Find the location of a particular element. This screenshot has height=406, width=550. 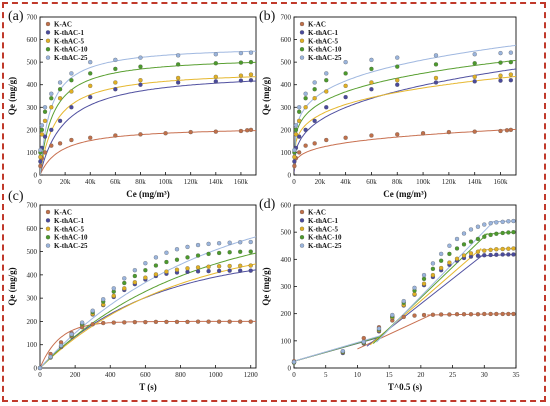

x-tick-label: 35 is located at coordinates (517, 375).